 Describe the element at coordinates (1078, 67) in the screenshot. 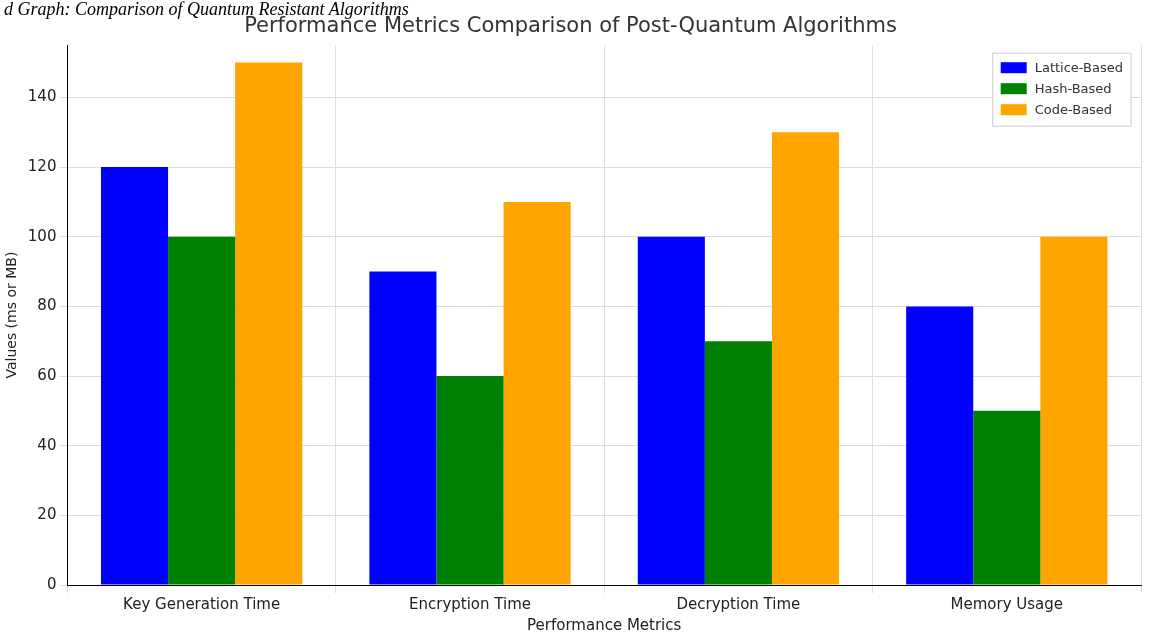

I see `legend-label: Lattice-Based` at that location.